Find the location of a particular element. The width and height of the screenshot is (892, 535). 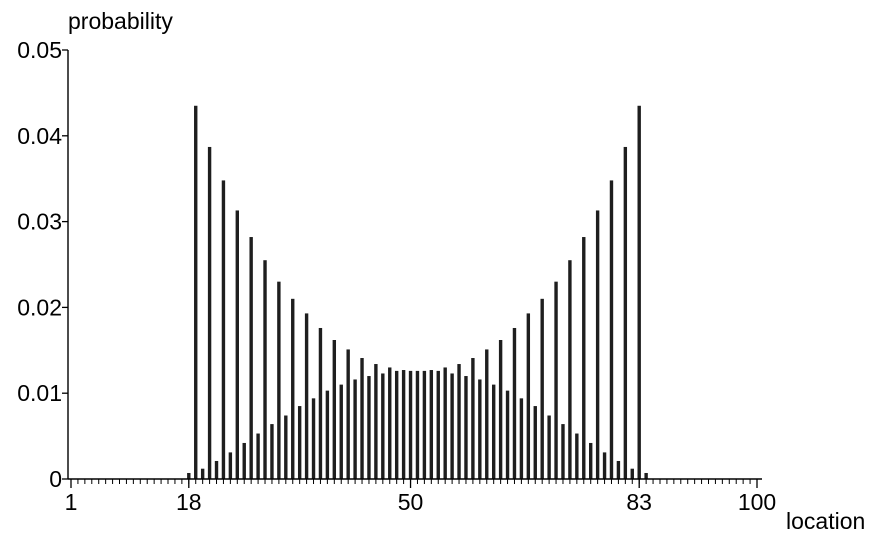

x-minor-ticks is located at coordinates (414, 481).